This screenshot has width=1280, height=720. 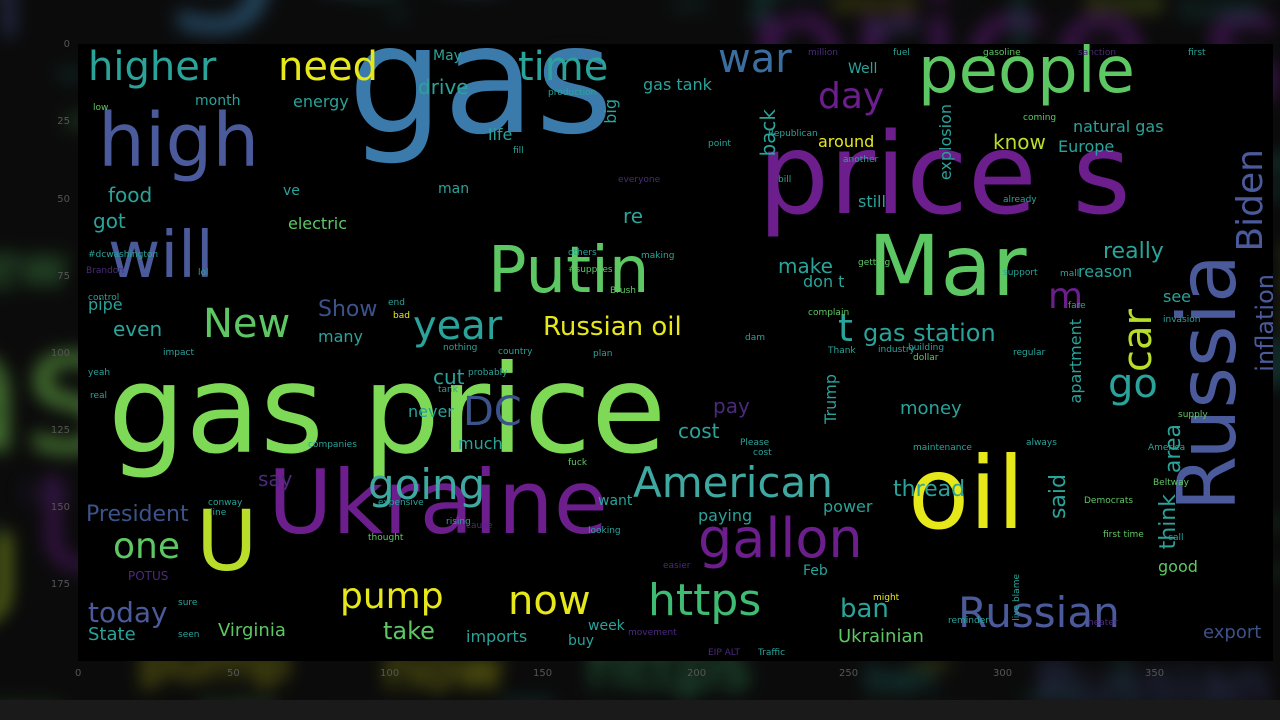 I want to click on cloud-word: DC, so click(x=492, y=412).